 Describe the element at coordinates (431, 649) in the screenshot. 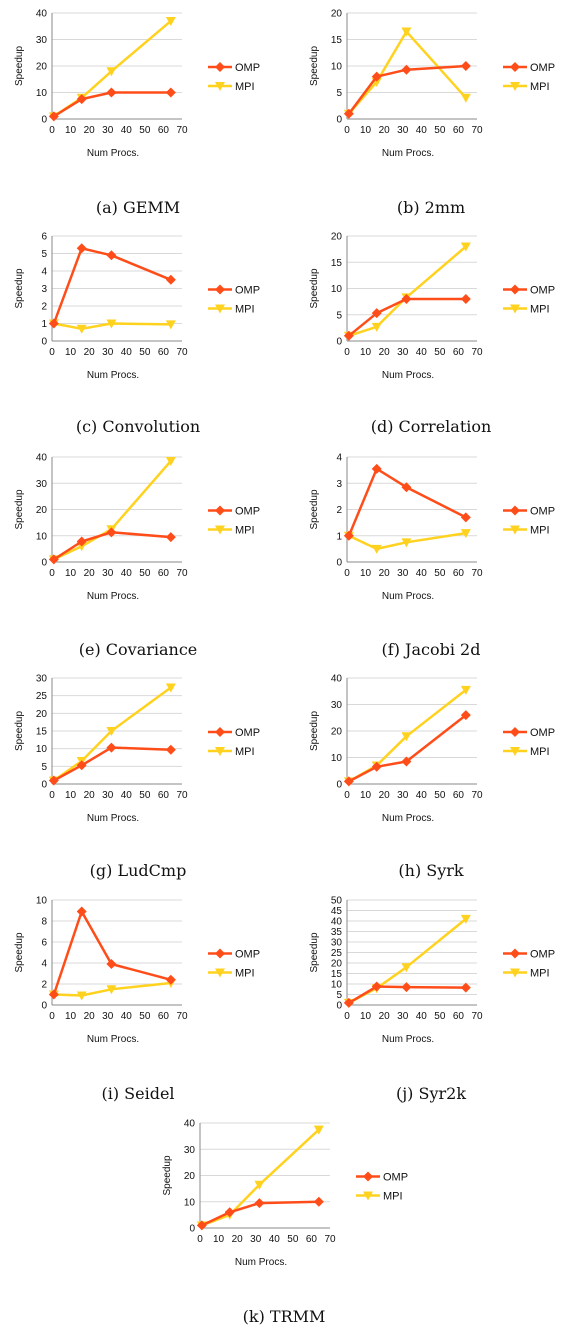

I see `subfigure-caption: (f) Jacobi 2d` at that location.